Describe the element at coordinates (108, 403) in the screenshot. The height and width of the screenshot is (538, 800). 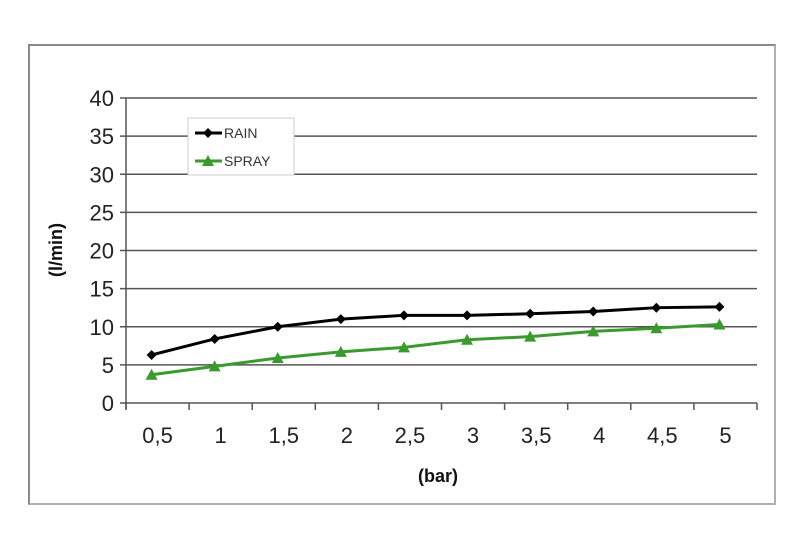
I see `y-tick-label: 0` at that location.